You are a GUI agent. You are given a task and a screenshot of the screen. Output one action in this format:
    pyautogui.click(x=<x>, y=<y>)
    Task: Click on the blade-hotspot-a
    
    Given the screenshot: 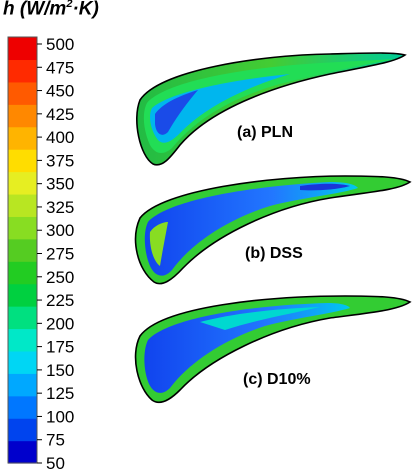 What is the action you would take?
    pyautogui.click(x=176, y=112)
    